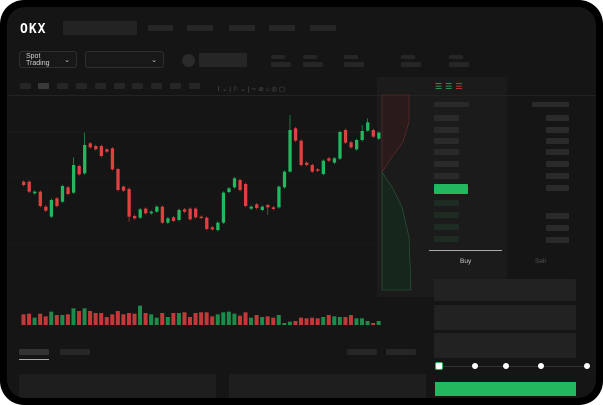 Image resolution: width=603 pixels, height=405 pixels. Describe the element at coordinates (440, 86) in the screenshot. I see `orderbook-both-icon: ☰` at that location.